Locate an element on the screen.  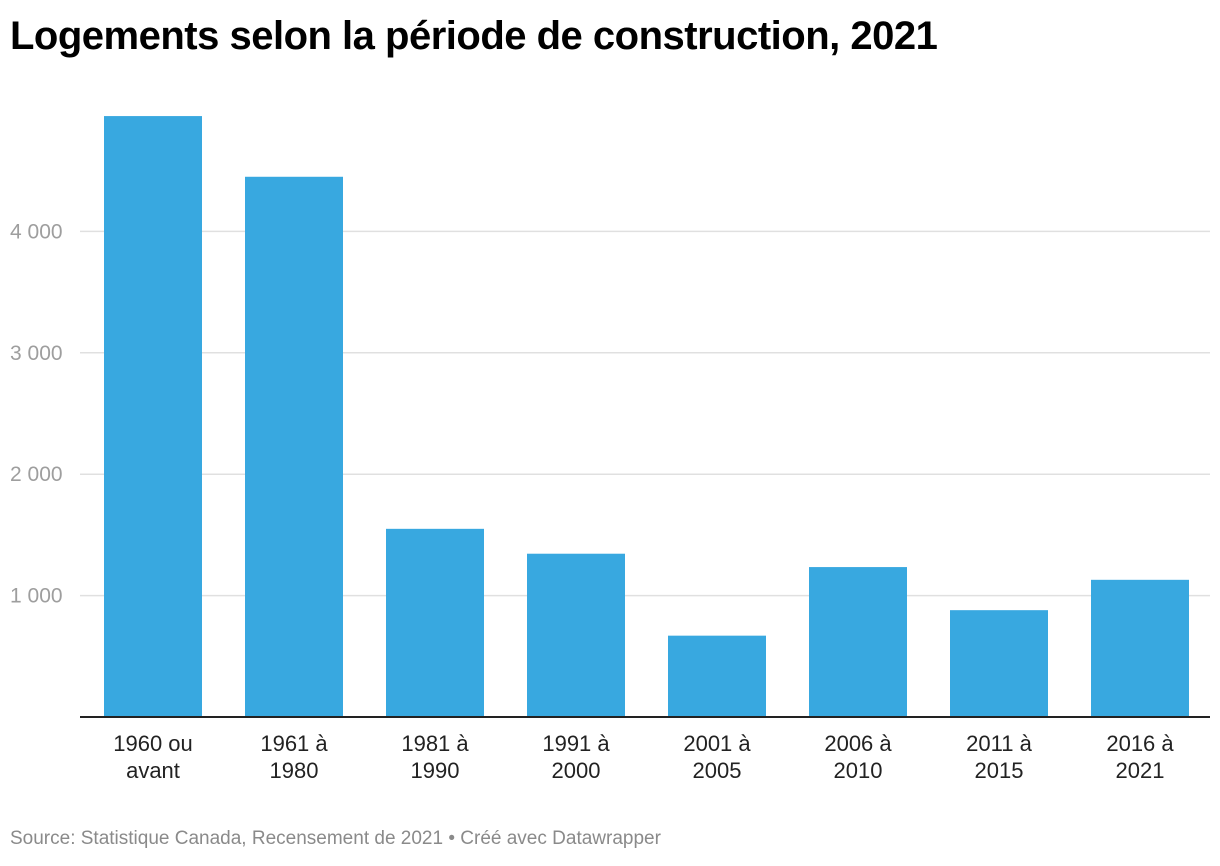
y-tick-label: 2 000 is located at coordinates (36, 474).